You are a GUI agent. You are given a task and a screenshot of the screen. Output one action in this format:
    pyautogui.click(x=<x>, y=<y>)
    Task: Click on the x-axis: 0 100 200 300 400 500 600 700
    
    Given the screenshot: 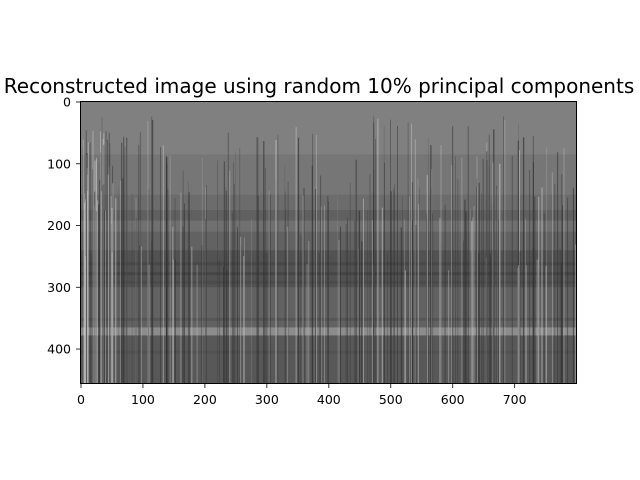 What is the action you would take?
    pyautogui.click(x=302, y=395)
    